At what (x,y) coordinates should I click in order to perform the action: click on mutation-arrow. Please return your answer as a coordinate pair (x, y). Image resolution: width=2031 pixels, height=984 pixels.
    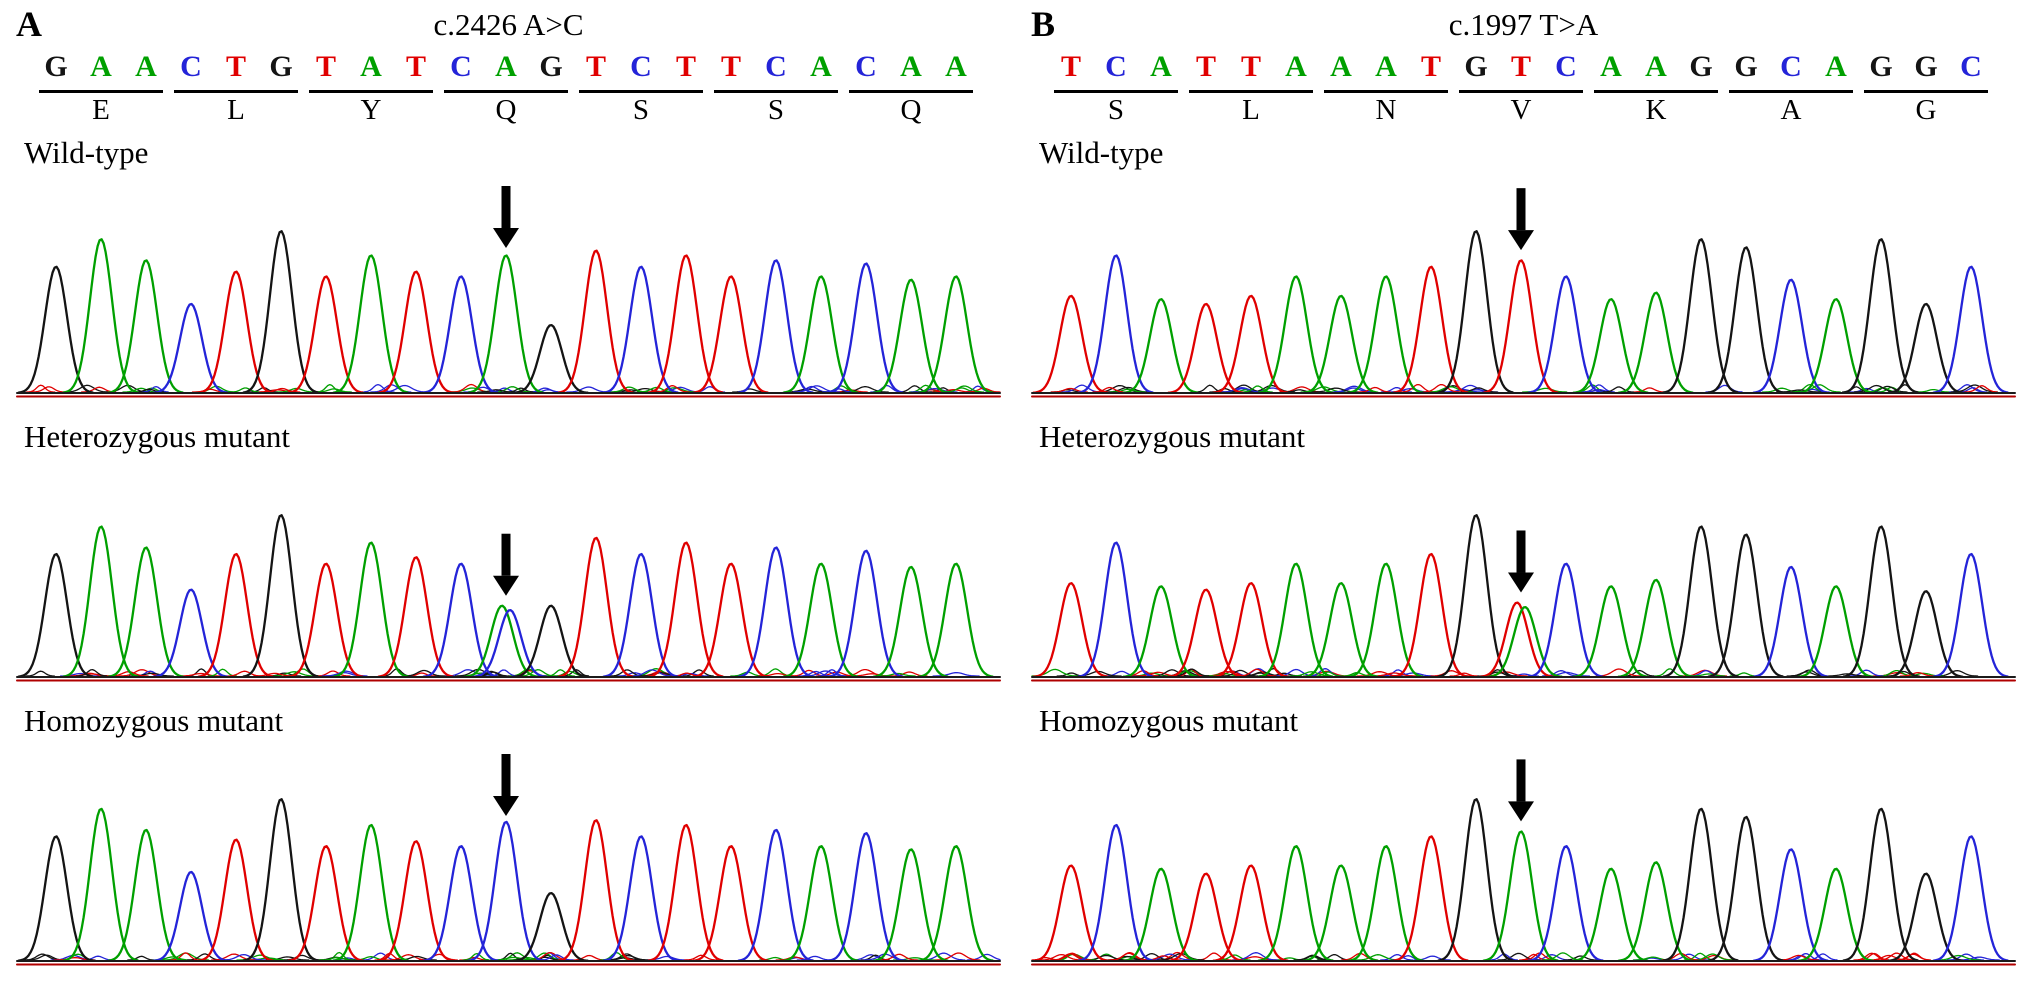
    Looking at the image, I should click on (1521, 561).